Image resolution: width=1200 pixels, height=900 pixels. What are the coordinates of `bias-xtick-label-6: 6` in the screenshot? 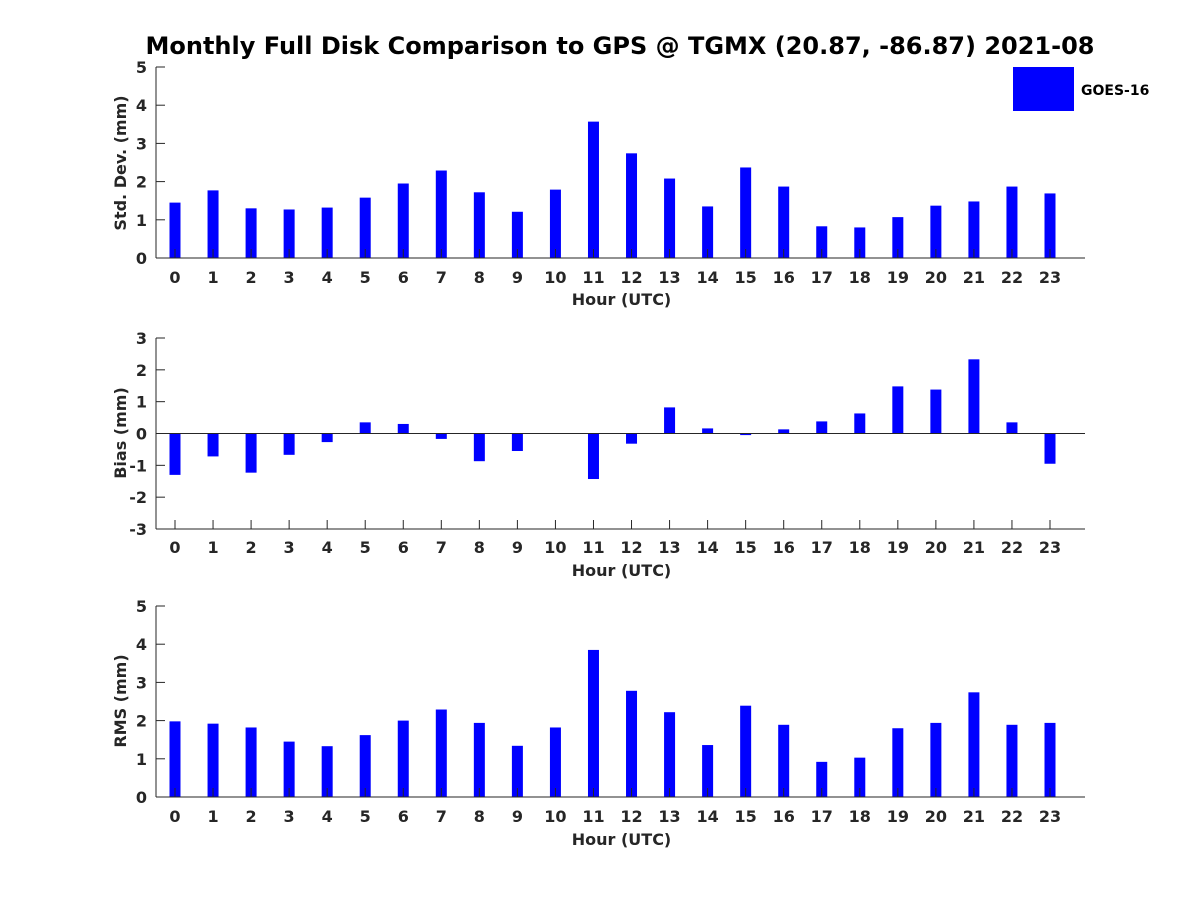 It's located at (403, 547).